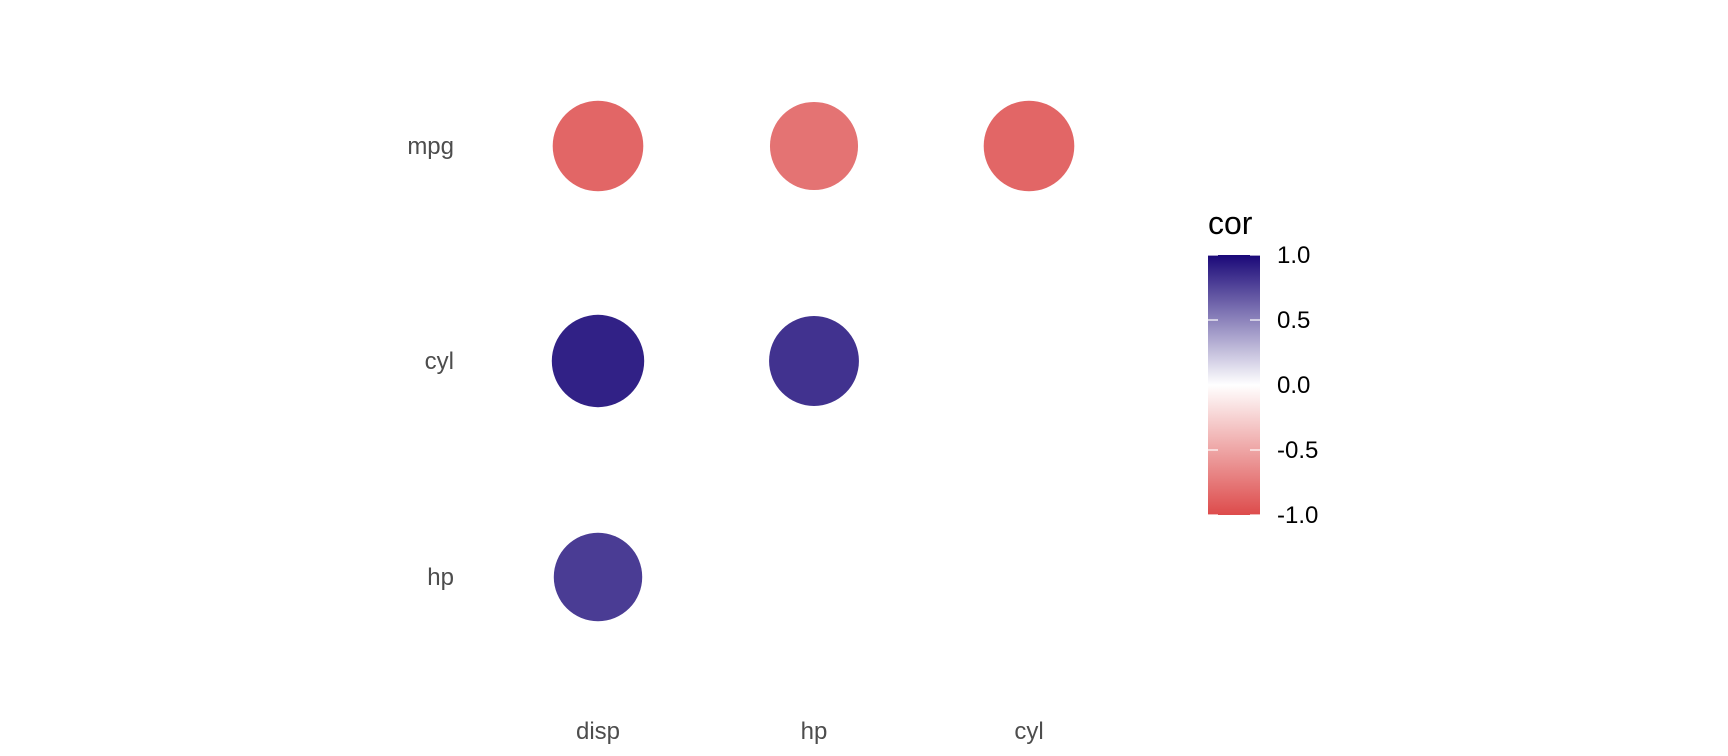  Describe the element at coordinates (439, 361) in the screenshot. I see `y-tick-label-cyl: cyl` at that location.